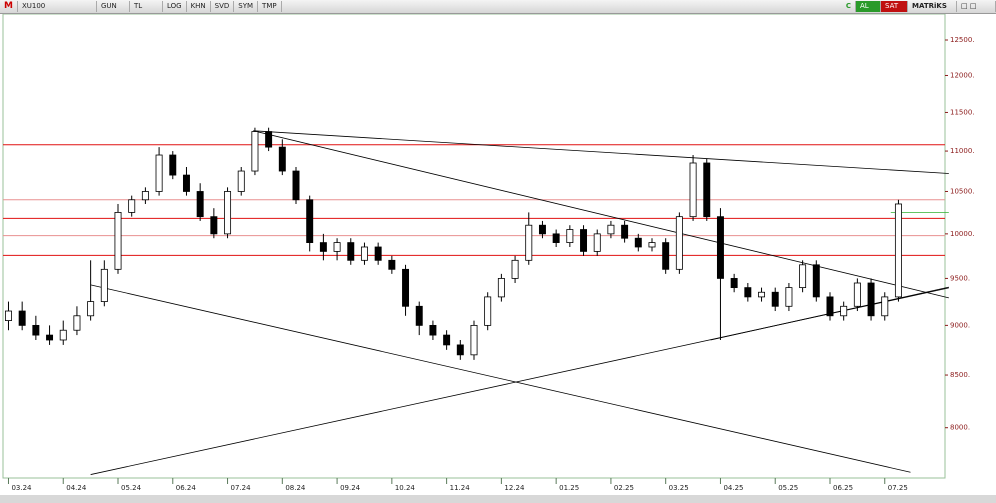  I want to click on toolbar-right: C AL SAT MATRiKS □ □, so click(919, 6).